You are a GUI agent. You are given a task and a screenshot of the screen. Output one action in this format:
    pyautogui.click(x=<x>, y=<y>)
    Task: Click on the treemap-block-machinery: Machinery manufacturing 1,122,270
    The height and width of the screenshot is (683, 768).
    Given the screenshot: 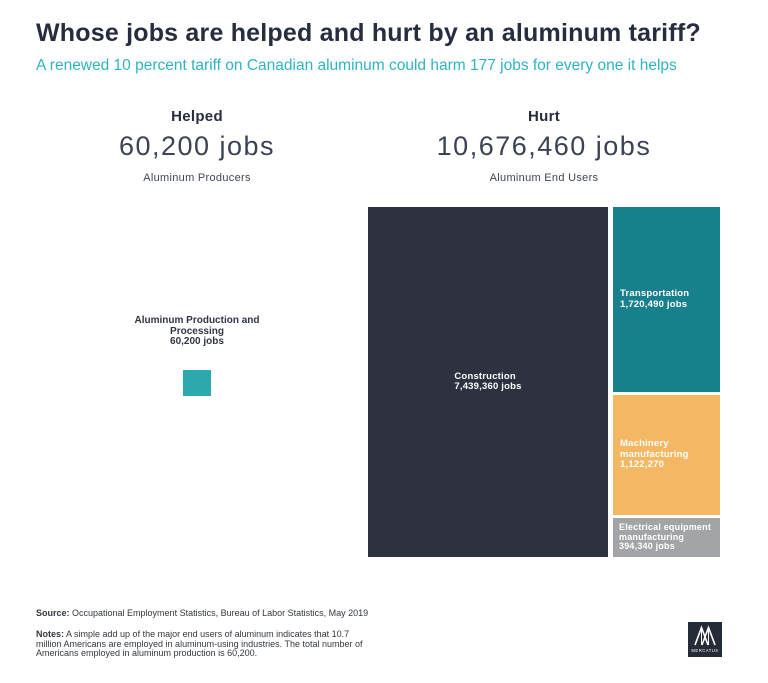 What is the action you would take?
    pyautogui.click(x=666, y=455)
    